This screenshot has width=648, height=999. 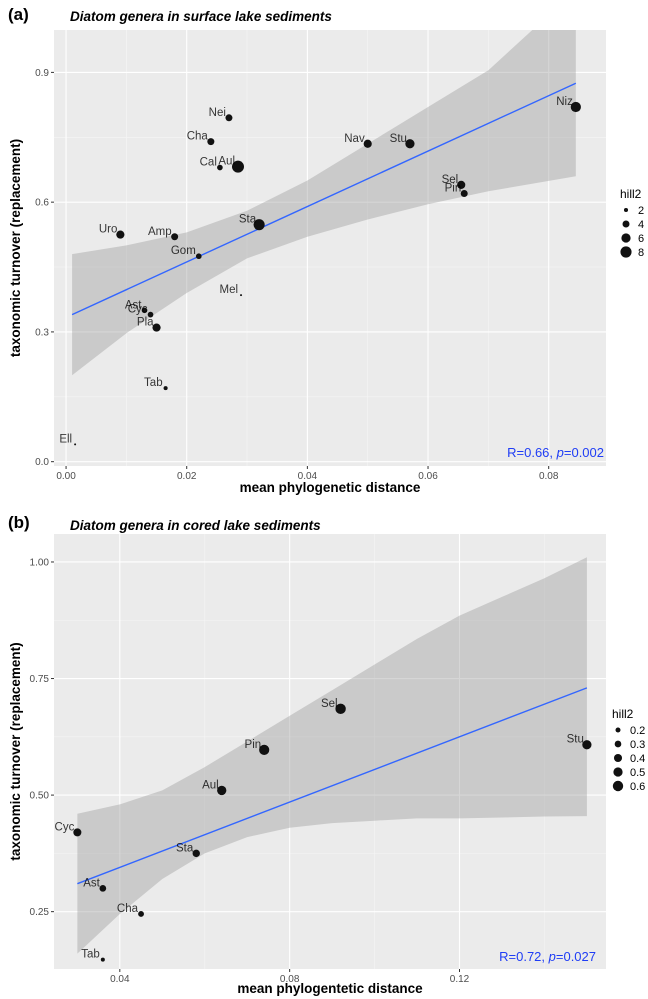 What do you see at coordinates (428, 476) in the screenshot?
I see `x-tick-label: 0.06` at bounding box center [428, 476].